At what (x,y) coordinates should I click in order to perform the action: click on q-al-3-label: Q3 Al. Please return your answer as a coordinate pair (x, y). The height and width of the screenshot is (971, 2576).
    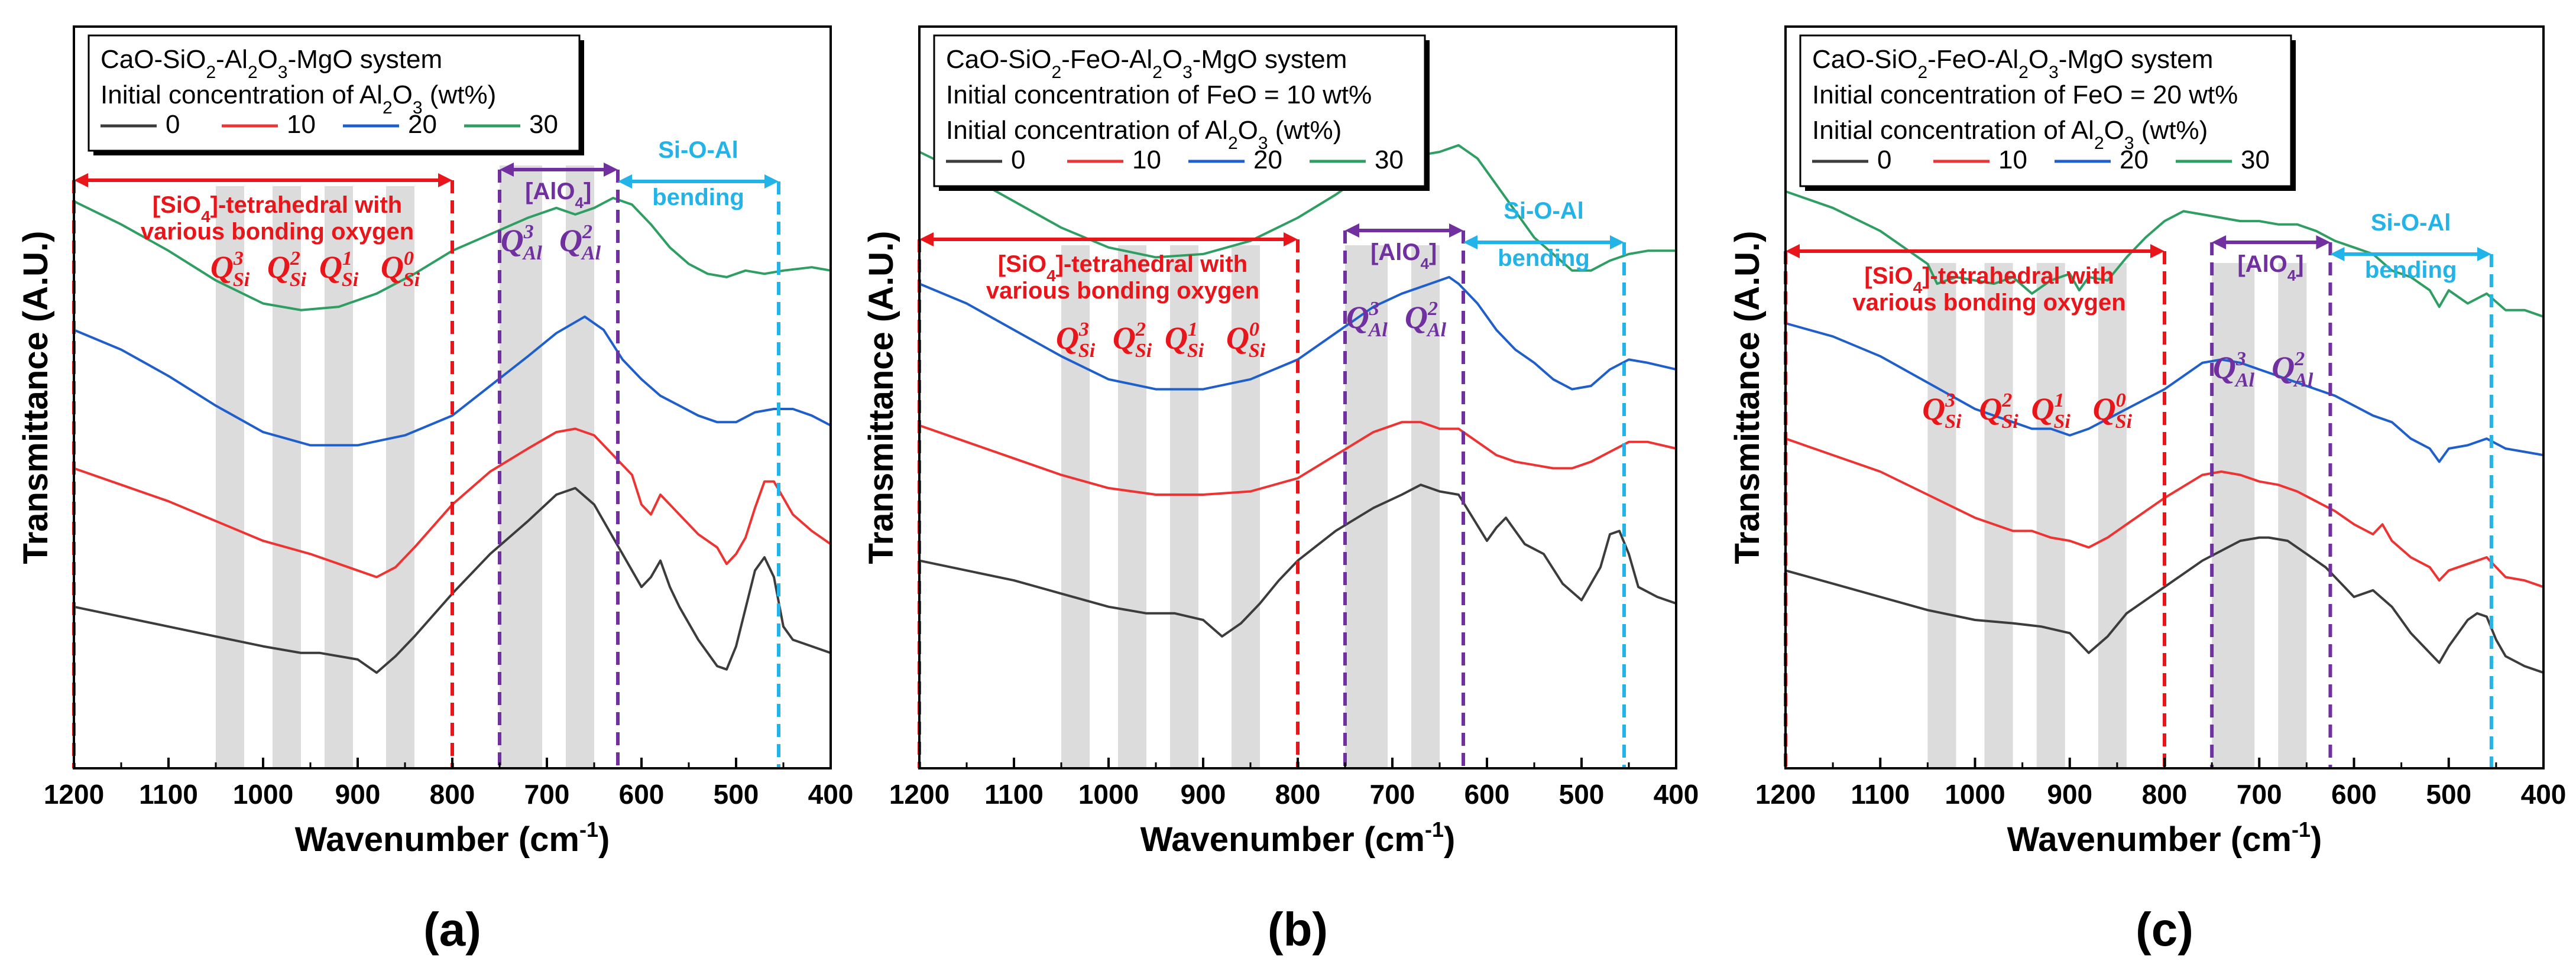
    Looking at the image, I should click on (2234, 369).